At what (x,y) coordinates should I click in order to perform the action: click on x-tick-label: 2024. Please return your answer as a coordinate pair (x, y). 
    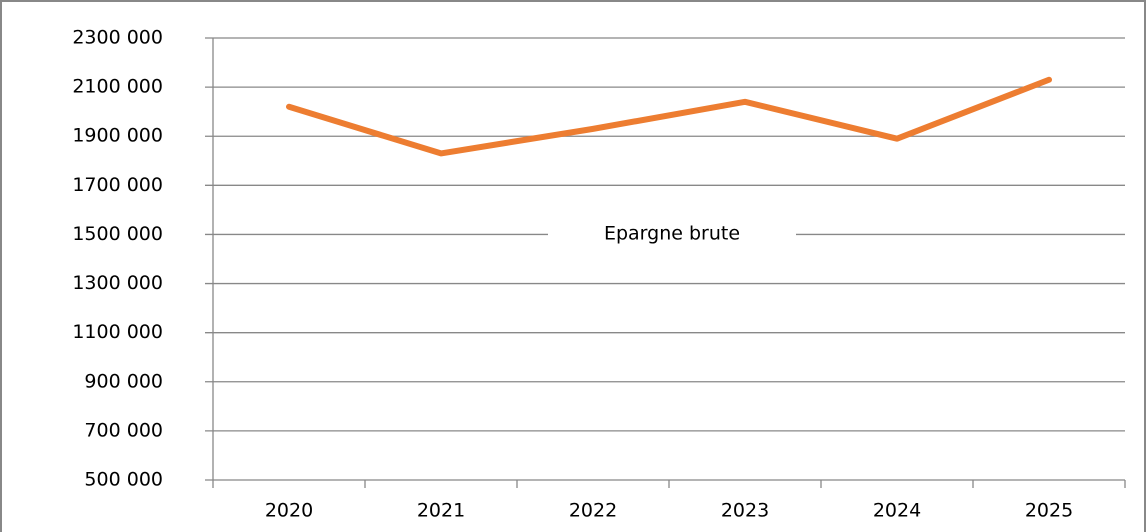
    Looking at the image, I should click on (897, 511).